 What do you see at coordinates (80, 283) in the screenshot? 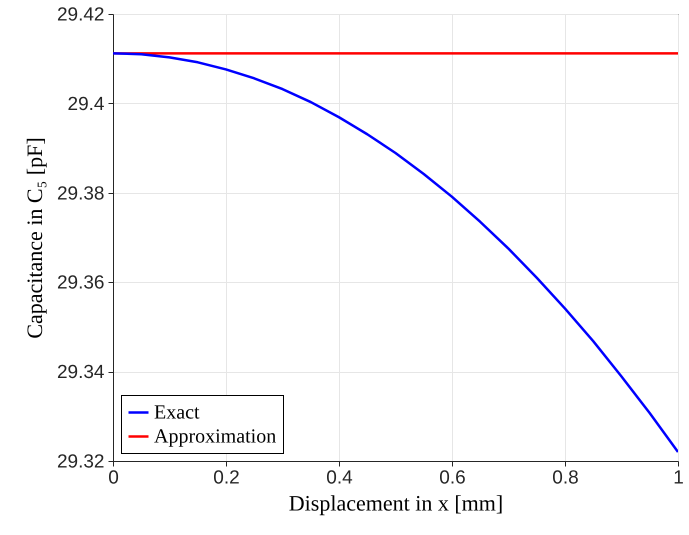
I see `y-tick-label: 29.36` at bounding box center [80, 283].